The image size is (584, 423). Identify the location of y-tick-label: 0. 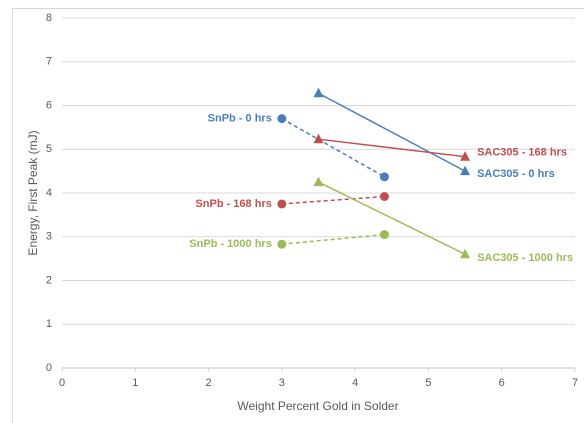
(49, 368).